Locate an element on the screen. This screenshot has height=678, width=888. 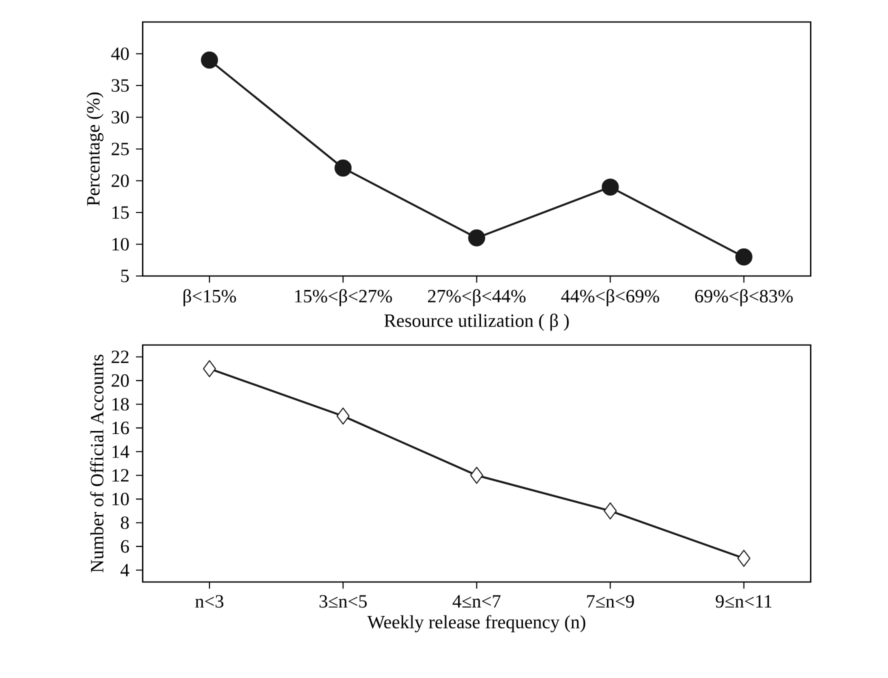
x-tick-label: β<15% is located at coordinates (210, 297).